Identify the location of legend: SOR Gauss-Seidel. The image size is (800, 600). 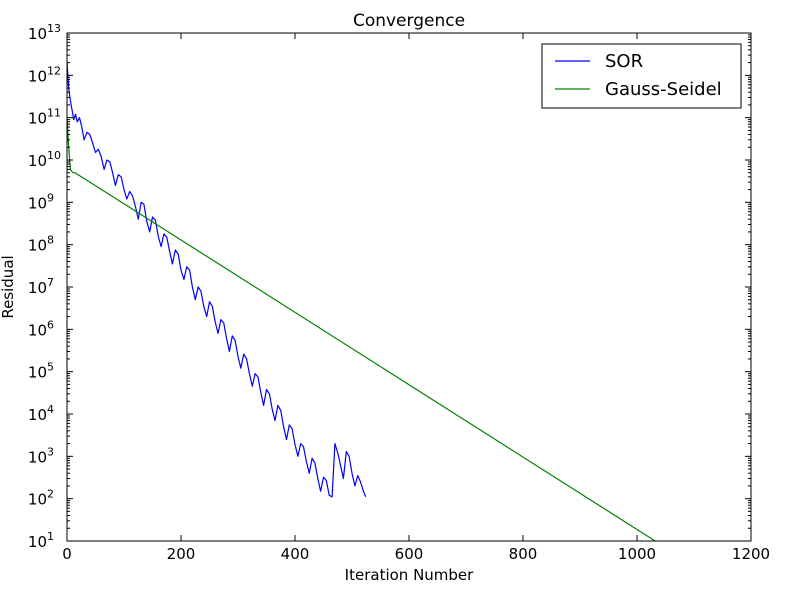
(641, 76).